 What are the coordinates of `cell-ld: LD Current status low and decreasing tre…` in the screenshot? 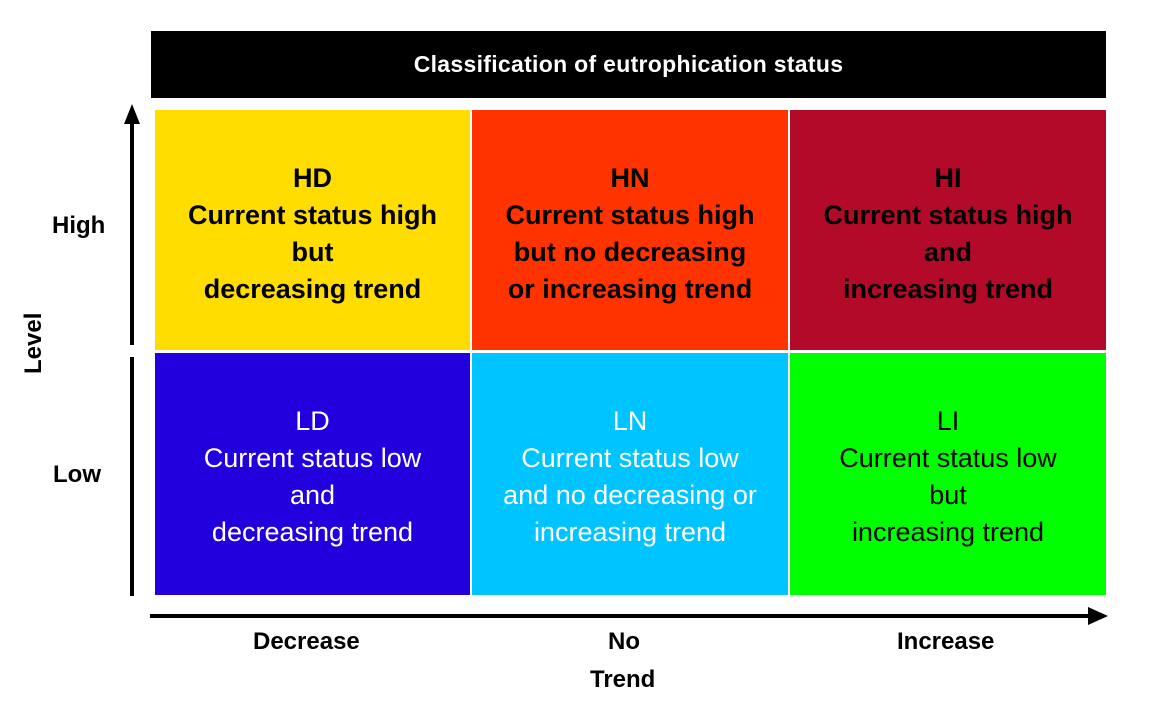 It's located at (312, 474).